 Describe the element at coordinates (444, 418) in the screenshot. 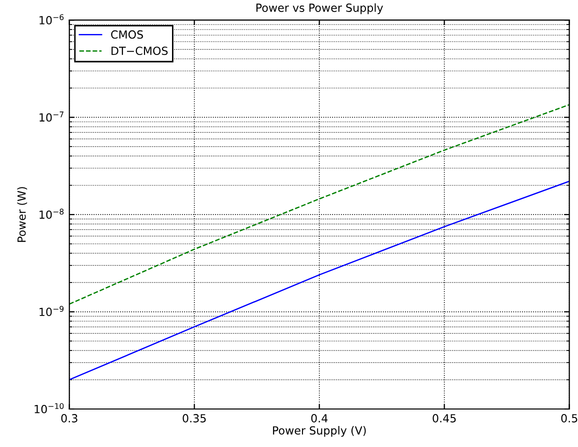

I see `x-tick-label: 0.45` at that location.